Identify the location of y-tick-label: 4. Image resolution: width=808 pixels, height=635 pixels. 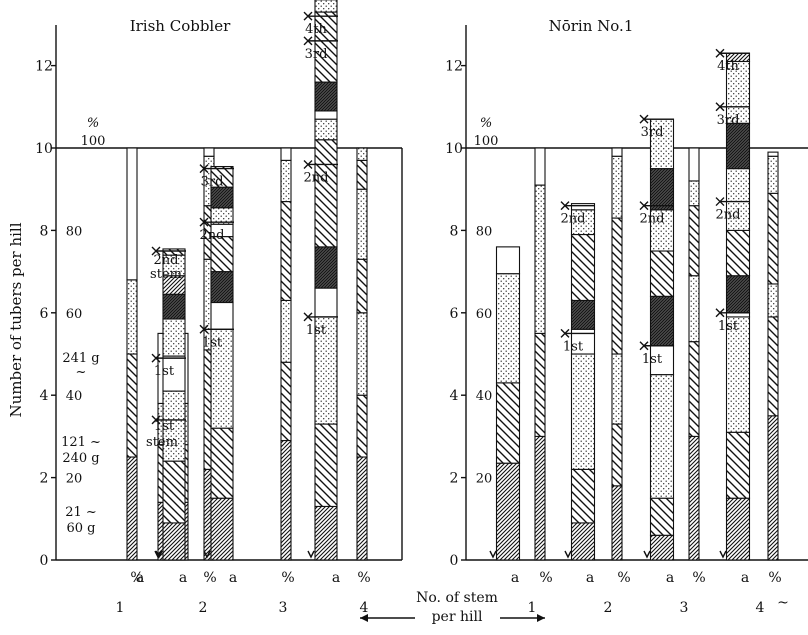
(44, 396).